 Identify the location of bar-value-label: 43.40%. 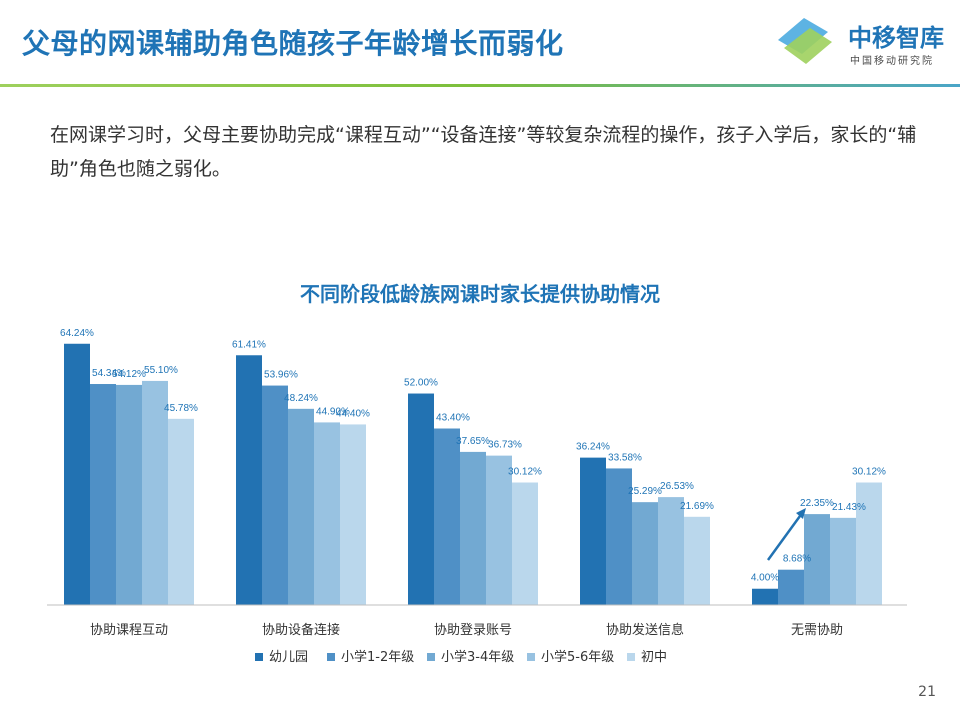
(453, 418).